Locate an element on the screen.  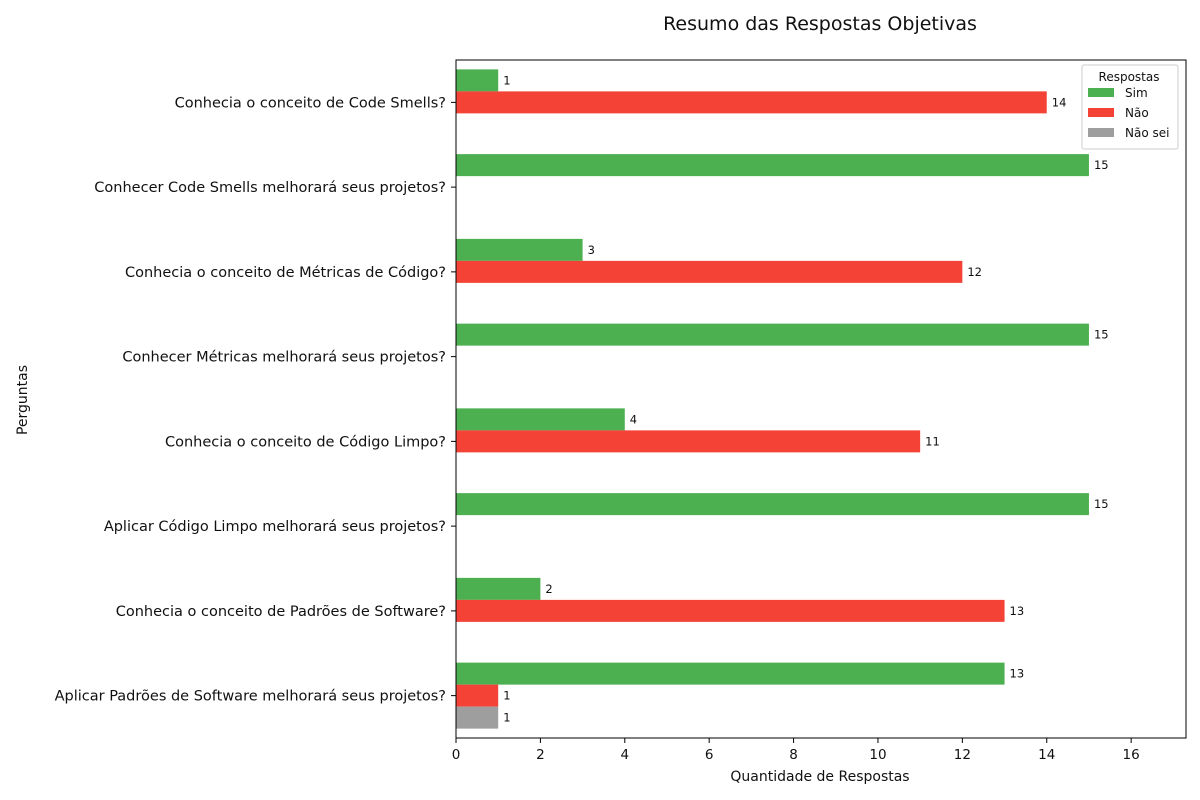
data-label: 4 is located at coordinates (633, 419).